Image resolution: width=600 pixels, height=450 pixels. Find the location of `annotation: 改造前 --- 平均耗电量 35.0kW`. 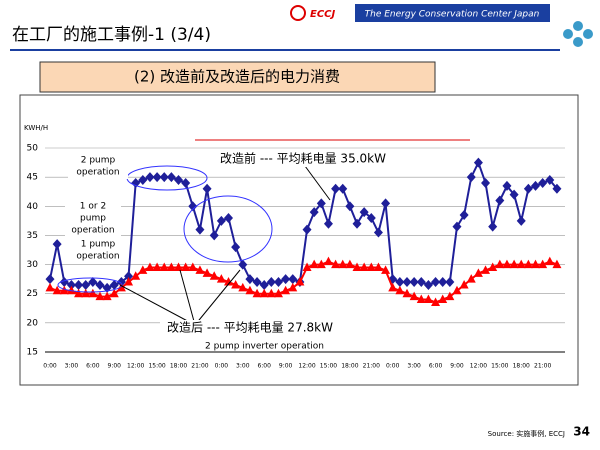

annotation: 改造前 --- 平均耗电量 35.0kW is located at coordinates (303, 158).